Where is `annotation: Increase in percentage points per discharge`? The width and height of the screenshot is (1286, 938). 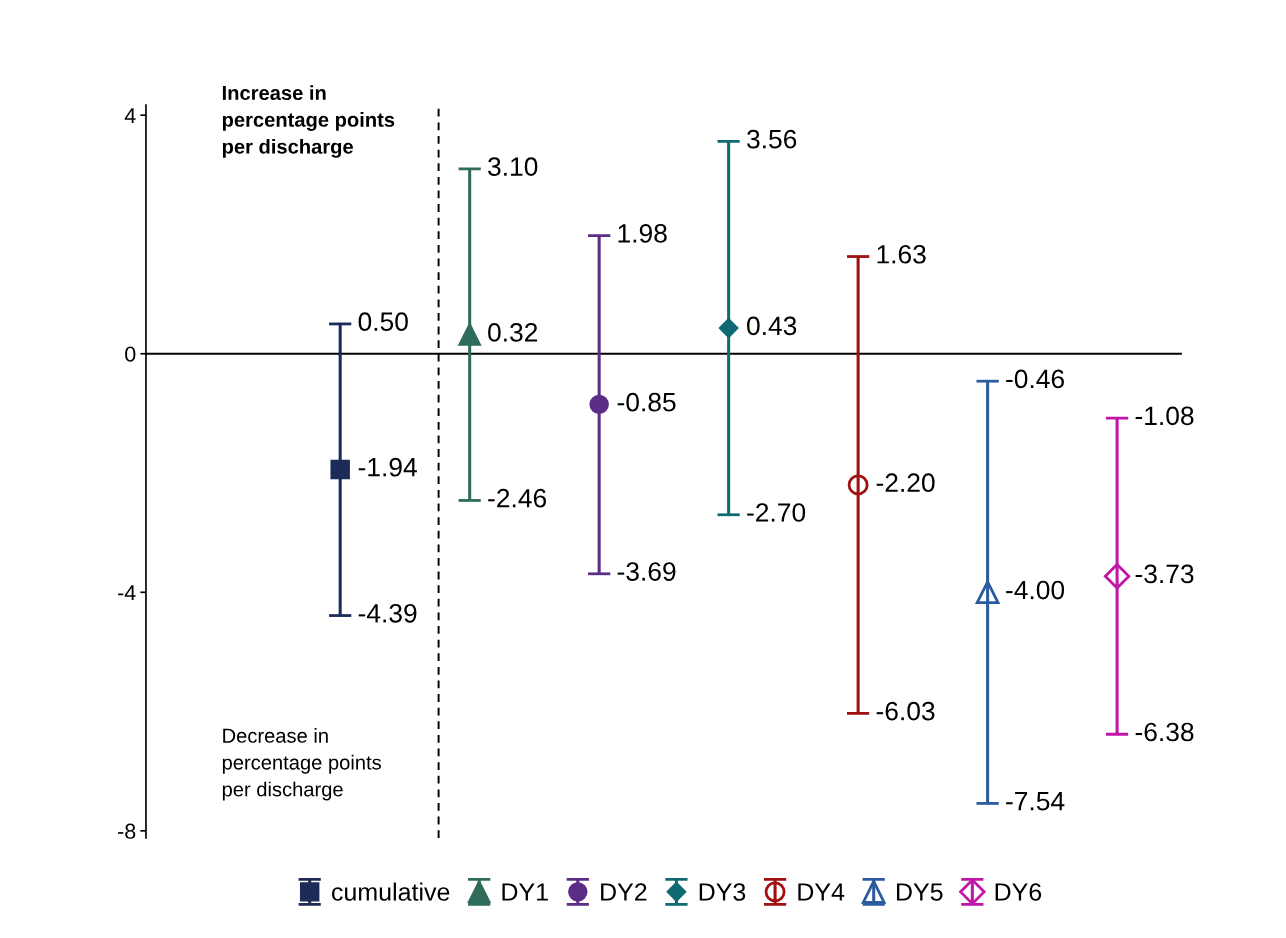 annotation: Increase in percentage points per discharge is located at coordinates (308, 121).